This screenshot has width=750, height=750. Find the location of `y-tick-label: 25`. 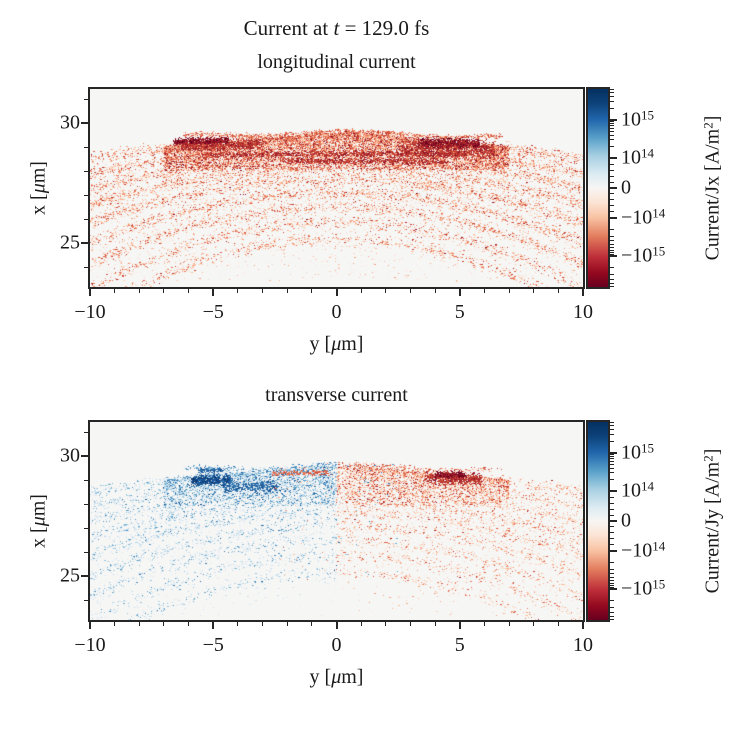

y-tick-label: 25 is located at coordinates (70, 575).